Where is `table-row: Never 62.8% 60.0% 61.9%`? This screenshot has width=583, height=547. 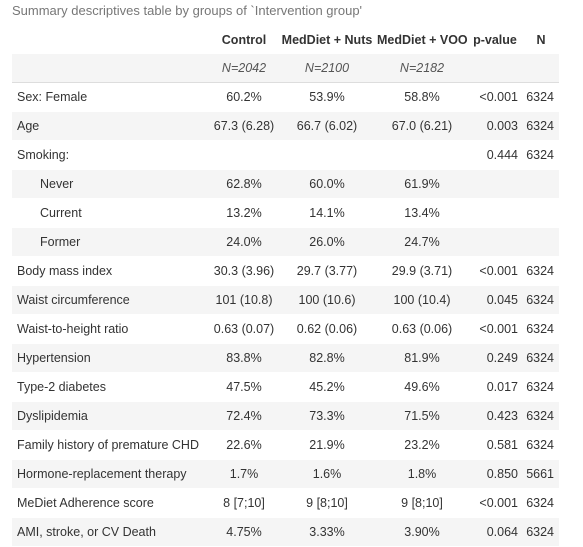 table-row: Never 62.8% 60.0% 61.9% is located at coordinates (285, 184).